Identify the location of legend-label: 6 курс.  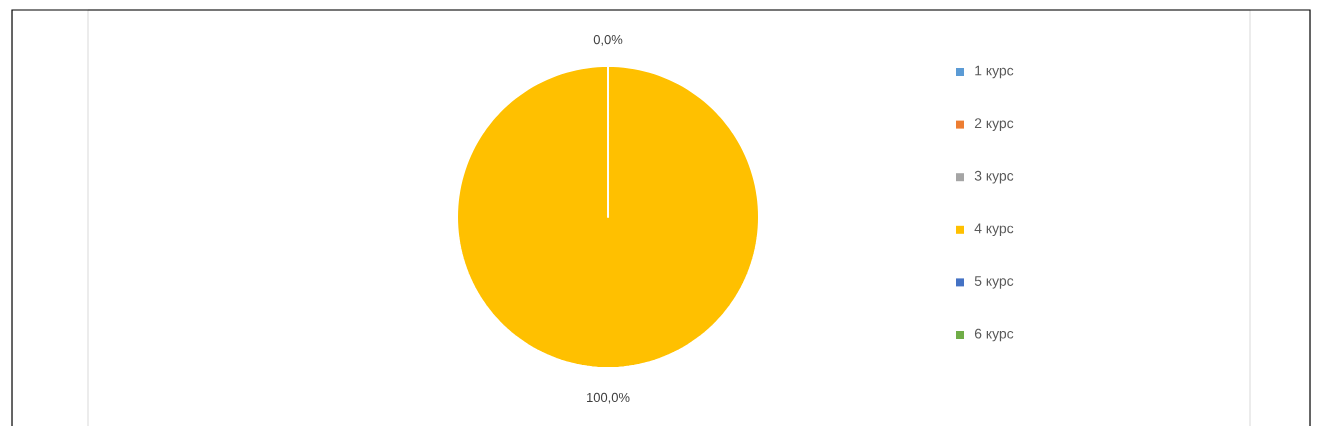
(994, 335).